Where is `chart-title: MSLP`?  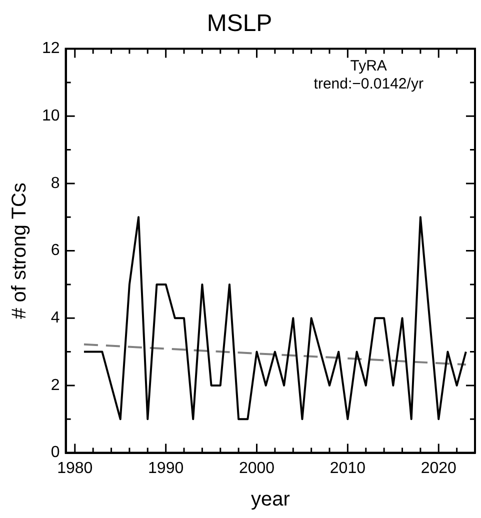 chart-title: MSLP is located at coordinates (239, 24).